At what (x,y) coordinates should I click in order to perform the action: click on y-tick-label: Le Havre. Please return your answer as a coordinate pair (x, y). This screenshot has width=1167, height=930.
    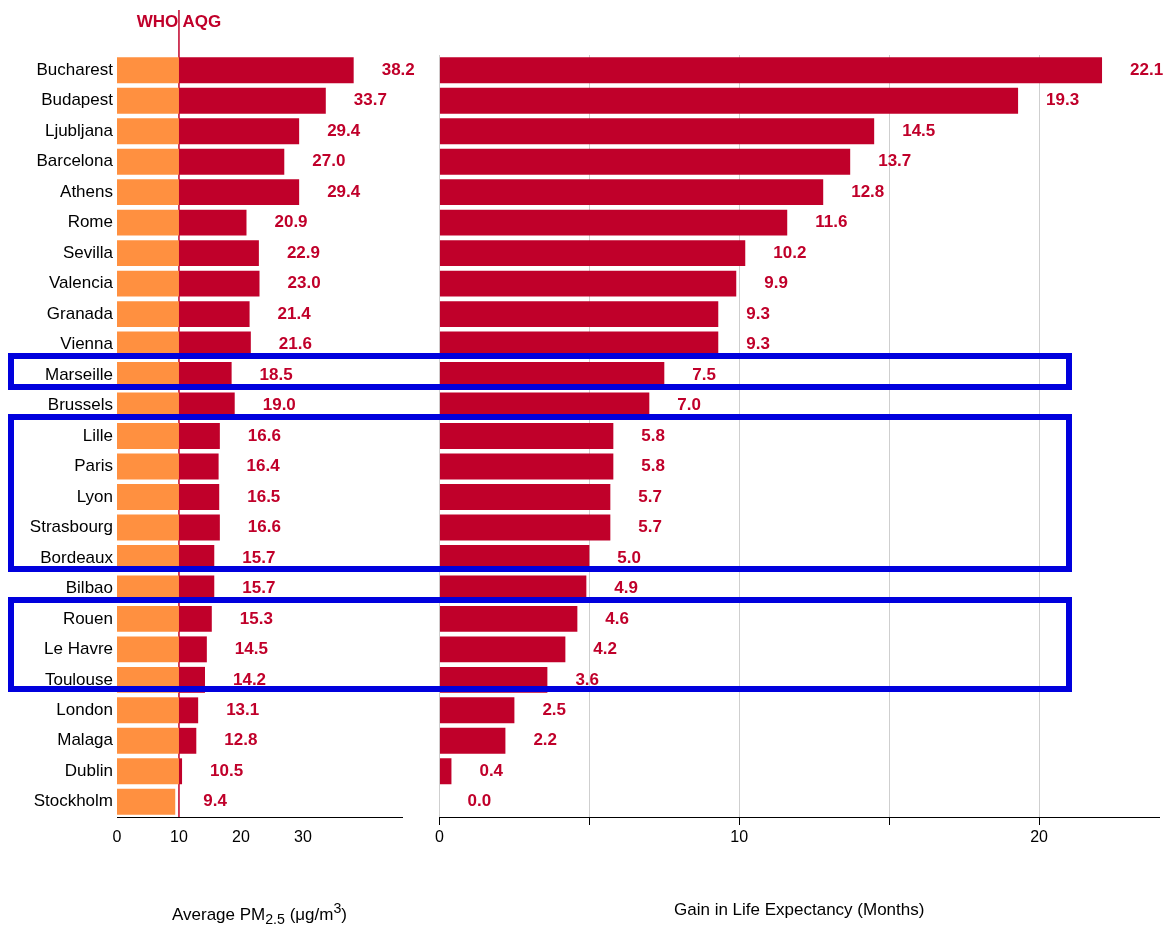
    Looking at the image, I should click on (78, 649).